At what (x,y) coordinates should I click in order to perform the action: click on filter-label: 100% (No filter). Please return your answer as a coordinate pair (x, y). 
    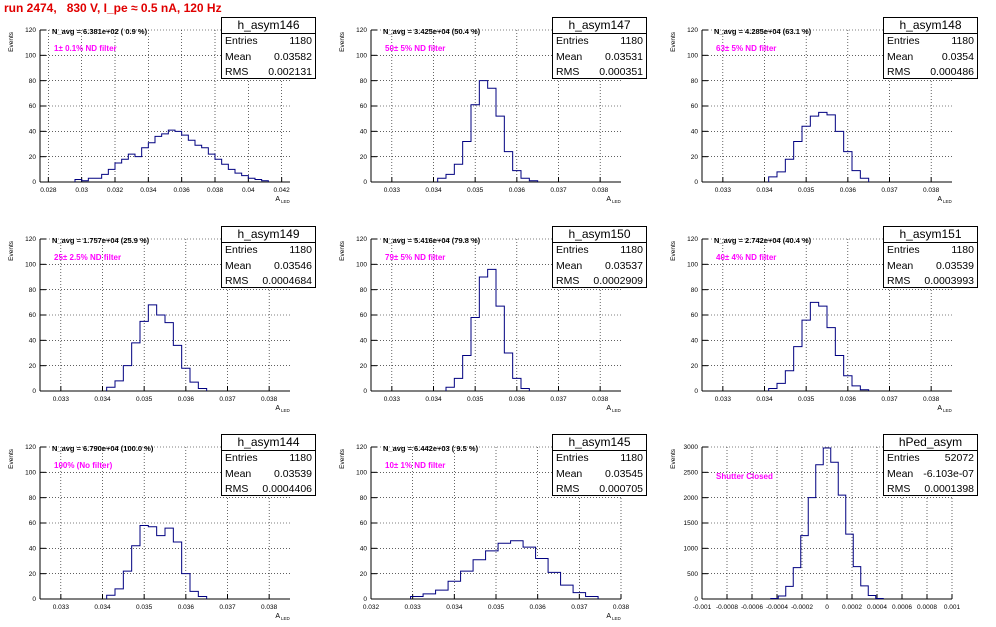
    Looking at the image, I should click on (83, 465).